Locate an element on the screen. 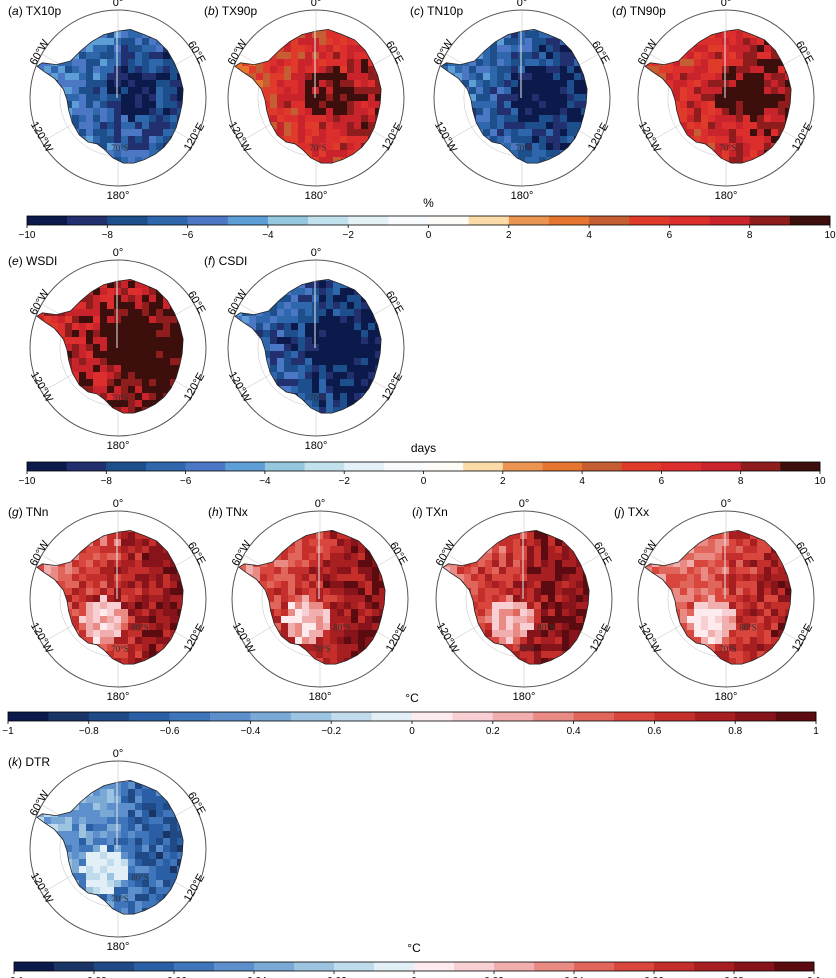 This screenshot has height=978, width=836. colorbar-tick-label: −0.08 is located at coordinates (94, 977).